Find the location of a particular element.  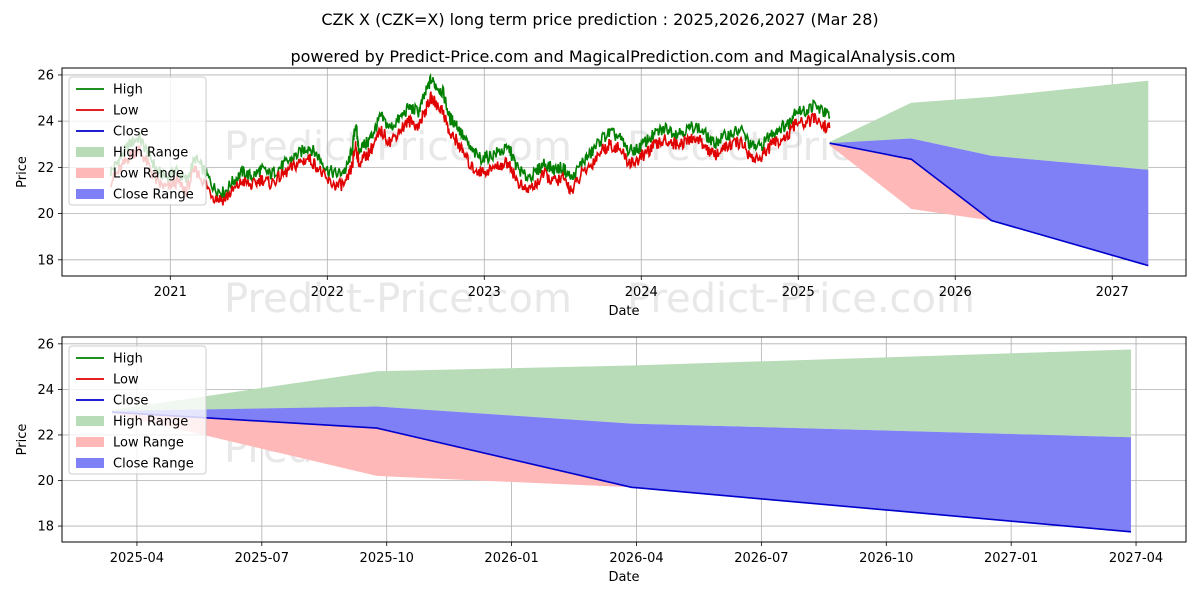

x-tick-label: 2027-04 is located at coordinates (1136, 558).